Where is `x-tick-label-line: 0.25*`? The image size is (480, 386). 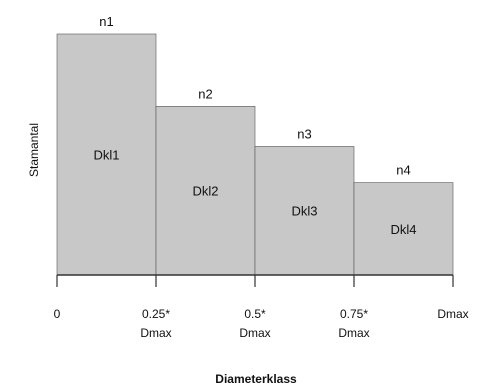 x-tick-label-line: 0.25* is located at coordinates (156, 314).